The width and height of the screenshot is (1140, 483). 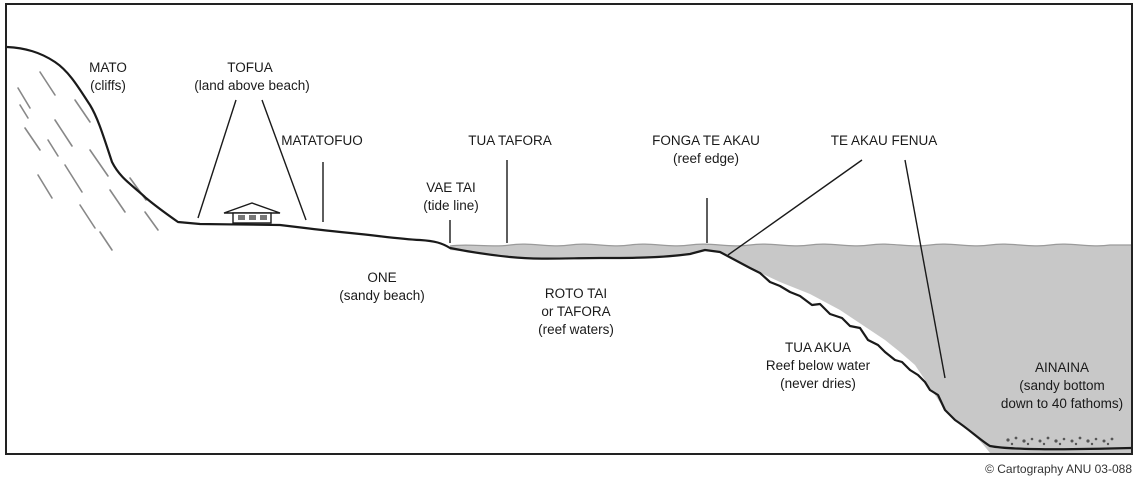 What do you see at coordinates (252, 85) in the screenshot?
I see `label-tofua-sub: (land above beach)` at bounding box center [252, 85].